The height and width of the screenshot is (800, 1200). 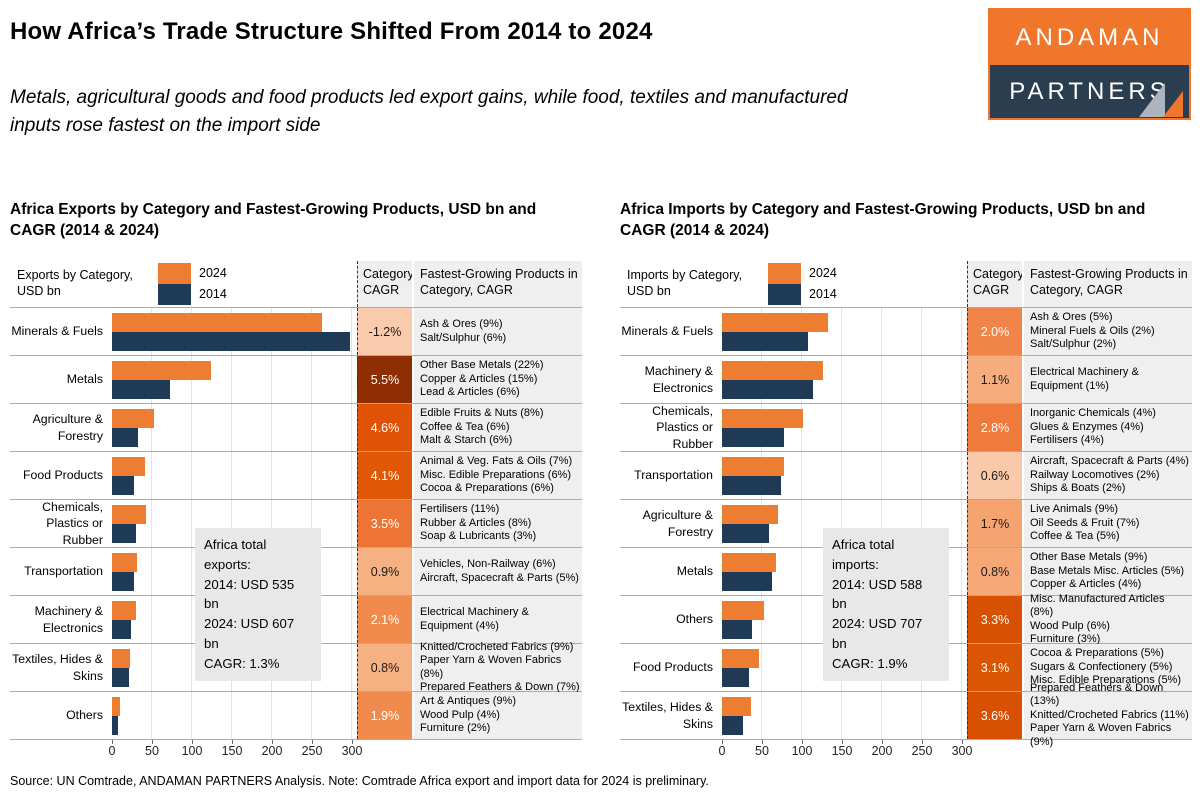 What do you see at coordinates (499, 577) in the screenshot?
I see `product-item: Aircraft, Spacecraft & Parts (5%)` at bounding box center [499, 577].